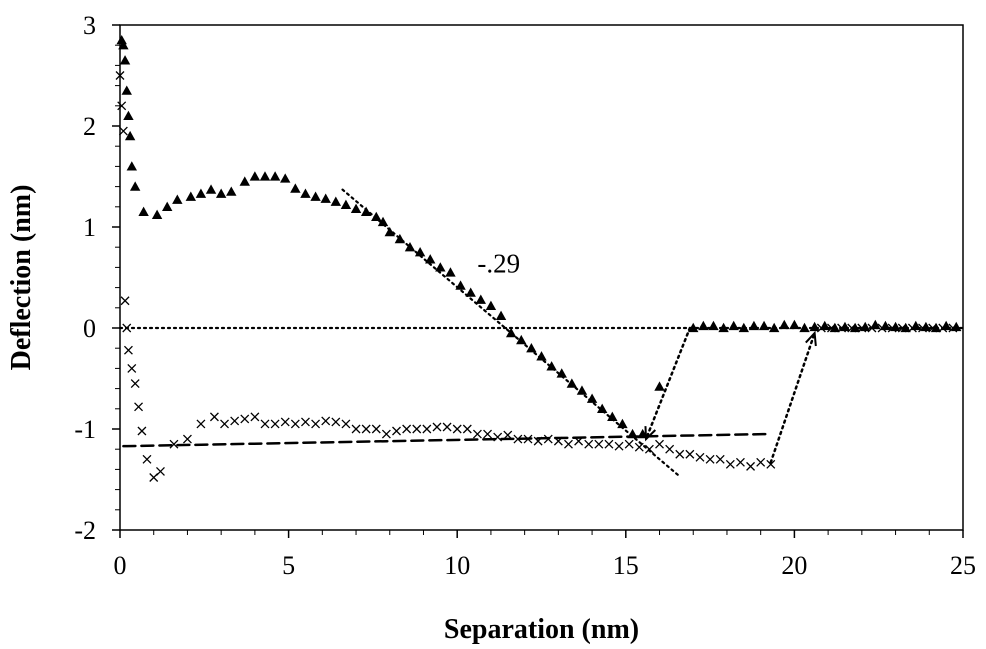  I want to click on y-tick-label: 2, so click(89, 126).